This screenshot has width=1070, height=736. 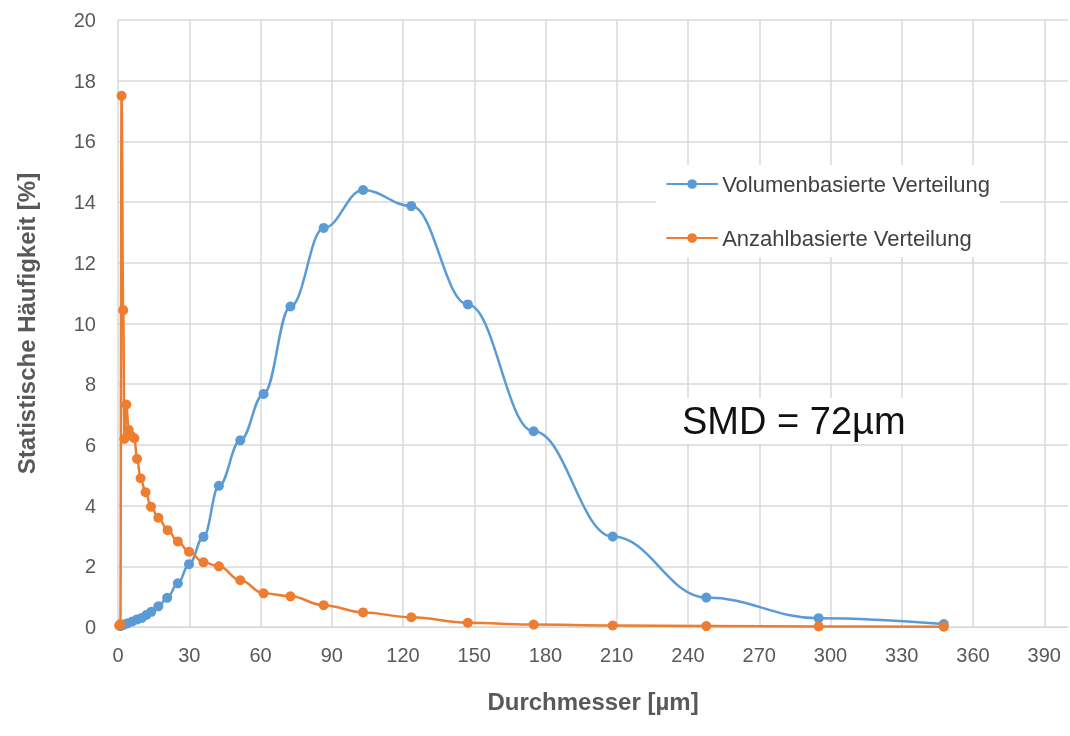 What do you see at coordinates (90, 384) in the screenshot?
I see `y-tick-label: 8` at bounding box center [90, 384].